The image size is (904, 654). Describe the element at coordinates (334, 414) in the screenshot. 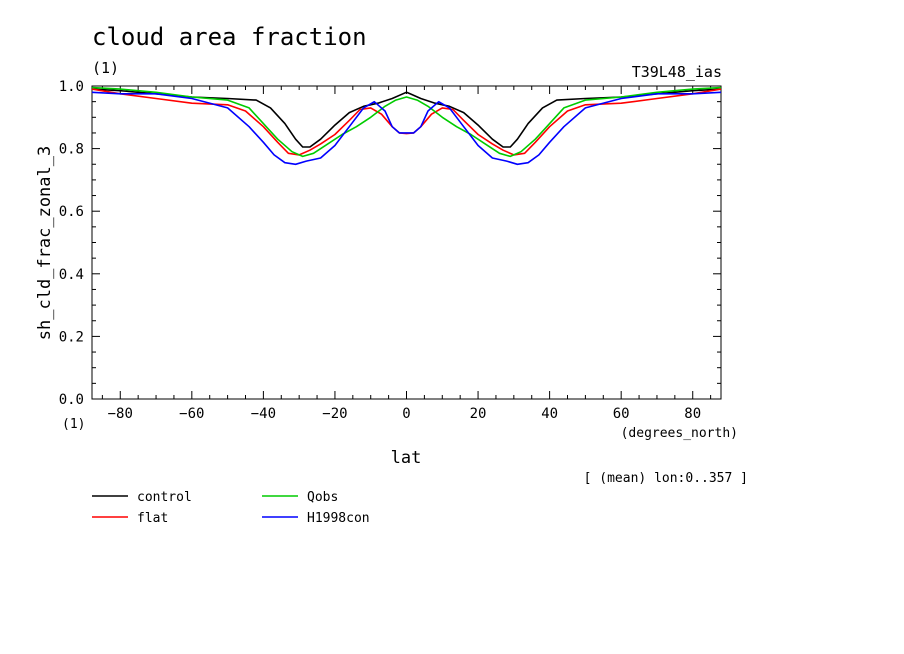

I see `x-tick-label: −20` at that location.